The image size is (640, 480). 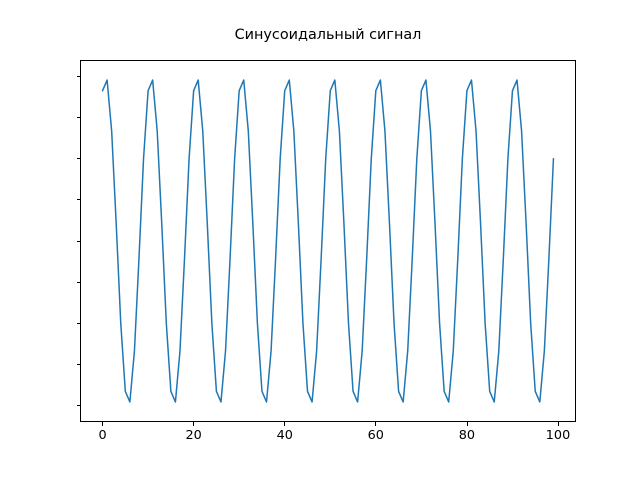 I want to click on x-tick-label: 100, so click(x=558, y=435).